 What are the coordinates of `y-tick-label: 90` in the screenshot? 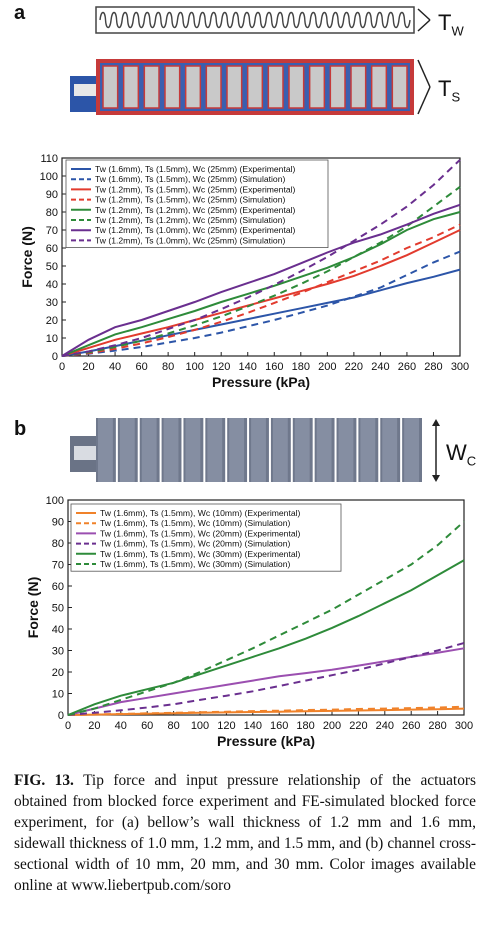 It's located at (58, 523).